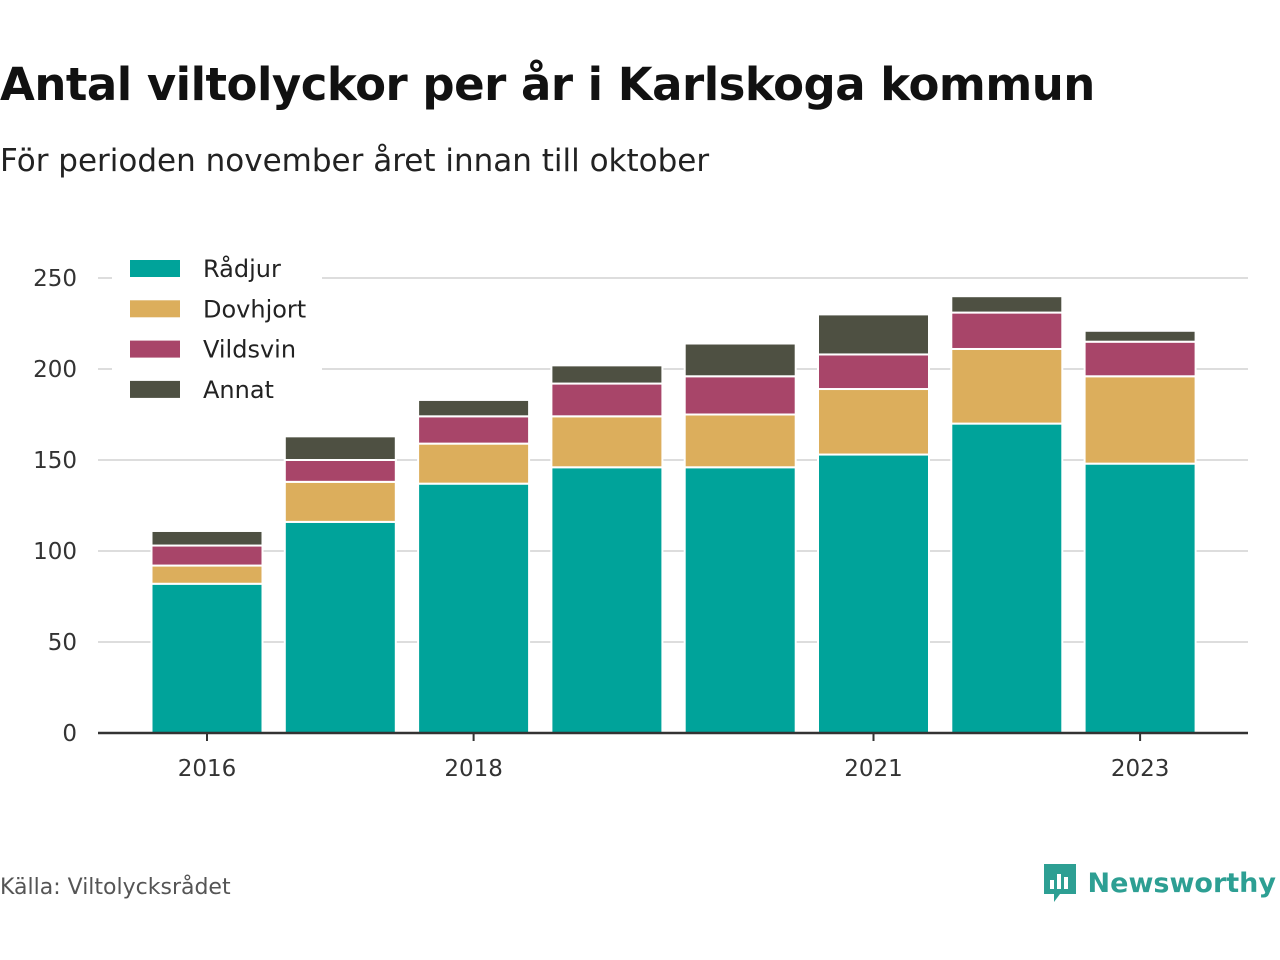  What do you see at coordinates (1007, 304) in the screenshot?
I see `bar-annat-2022` at bounding box center [1007, 304].